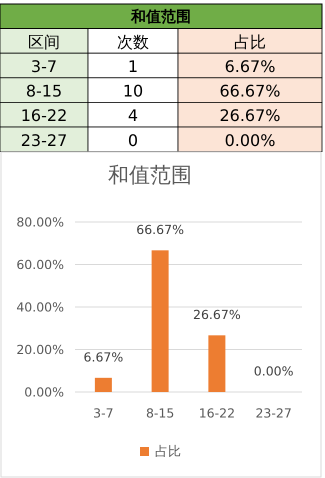  I want to click on data-label: 1, so click(133, 66).